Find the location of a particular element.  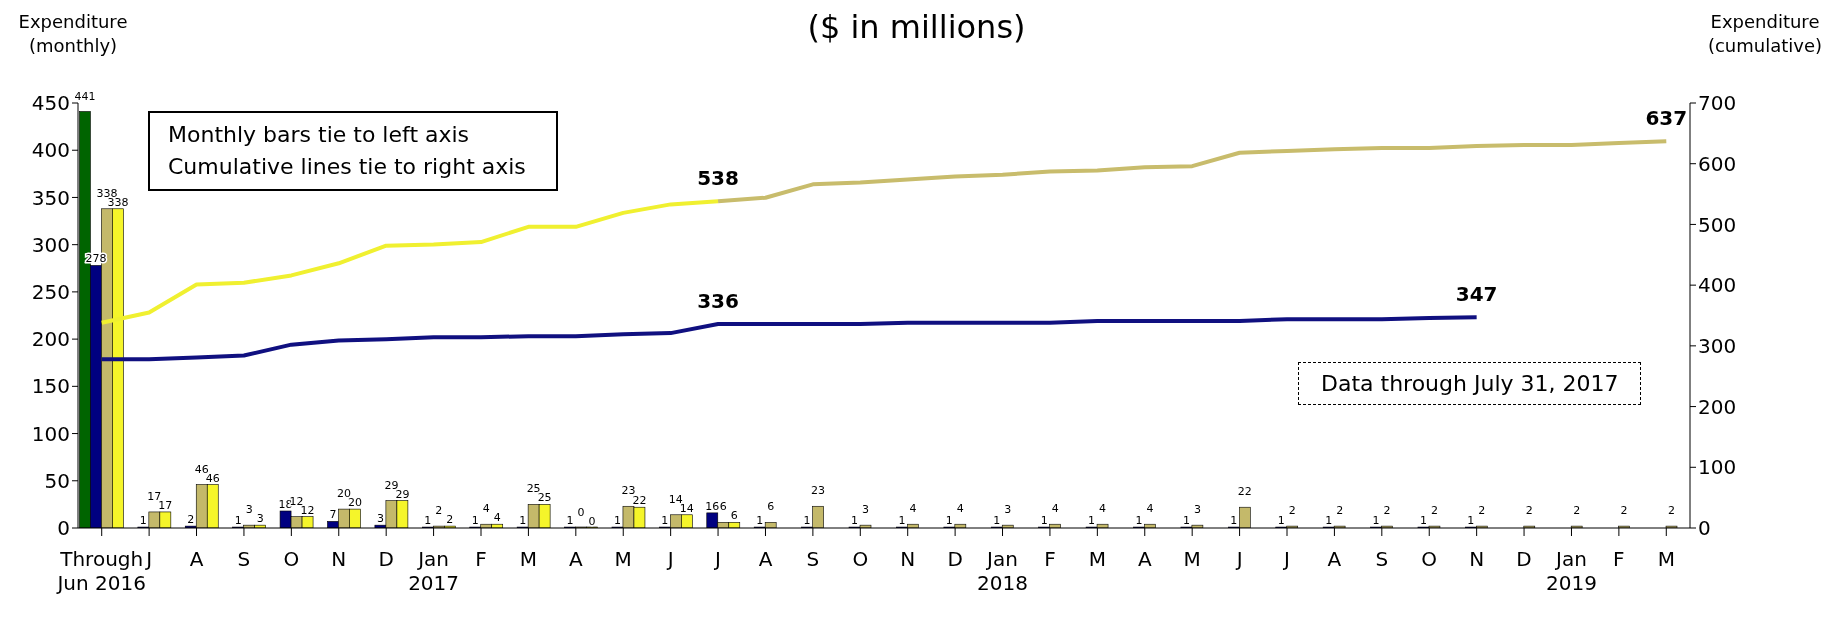

y2-tick-label: 0 is located at coordinates (1704, 528).